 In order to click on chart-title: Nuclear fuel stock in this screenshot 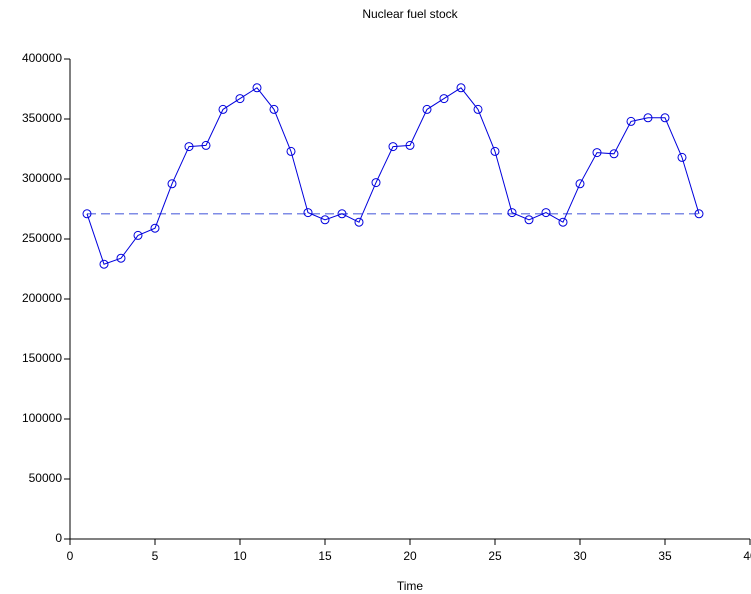, I will do `click(410, 14)`.